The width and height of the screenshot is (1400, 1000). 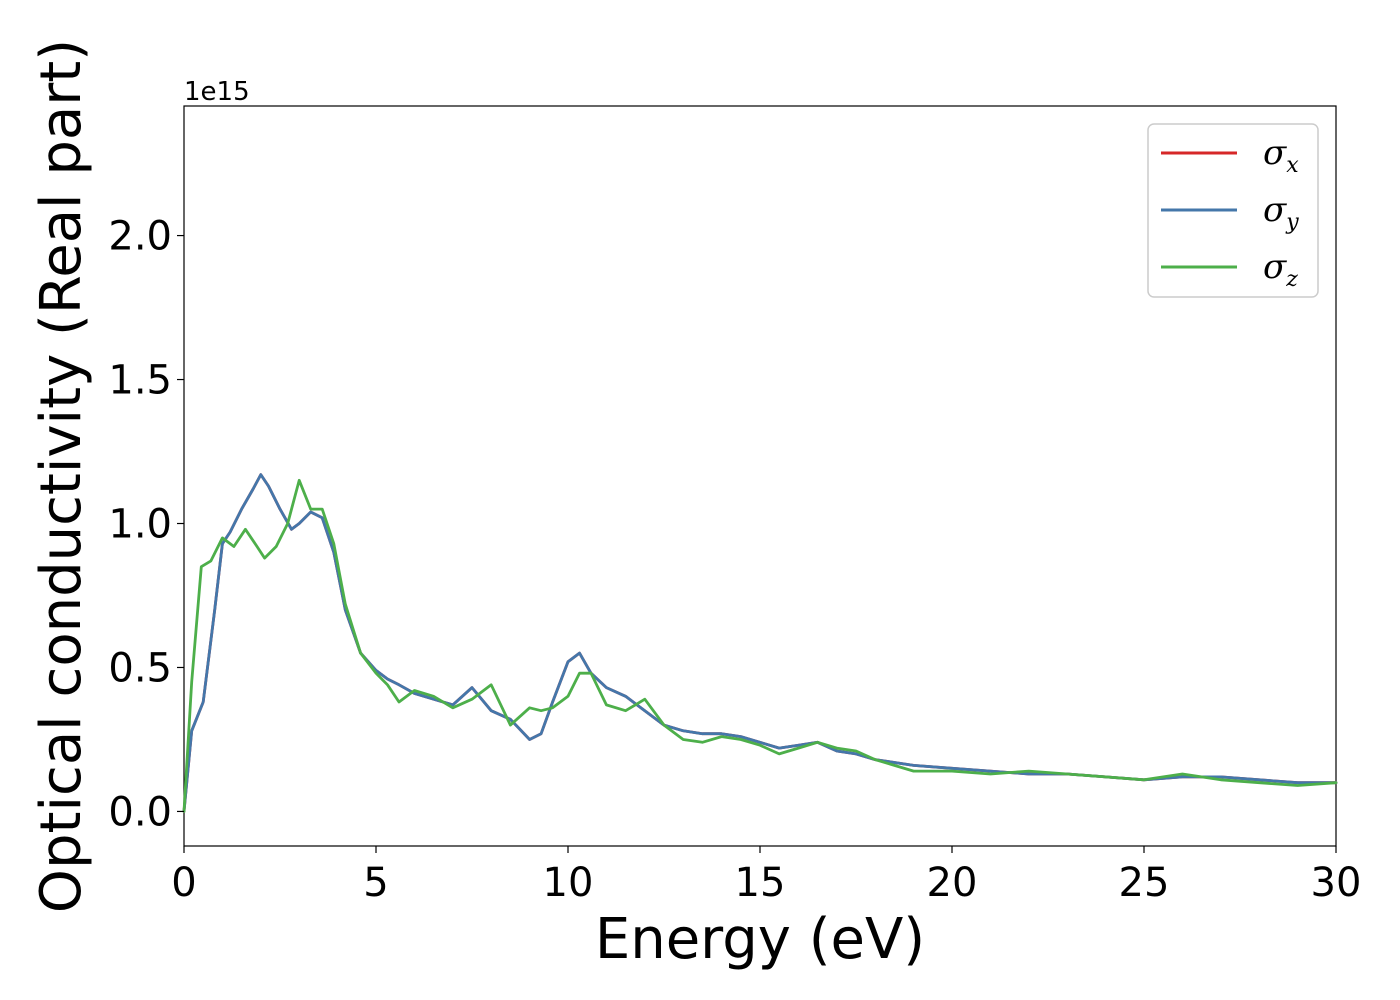 I want to click on legend: σx σy σz, so click(x=1233, y=210).